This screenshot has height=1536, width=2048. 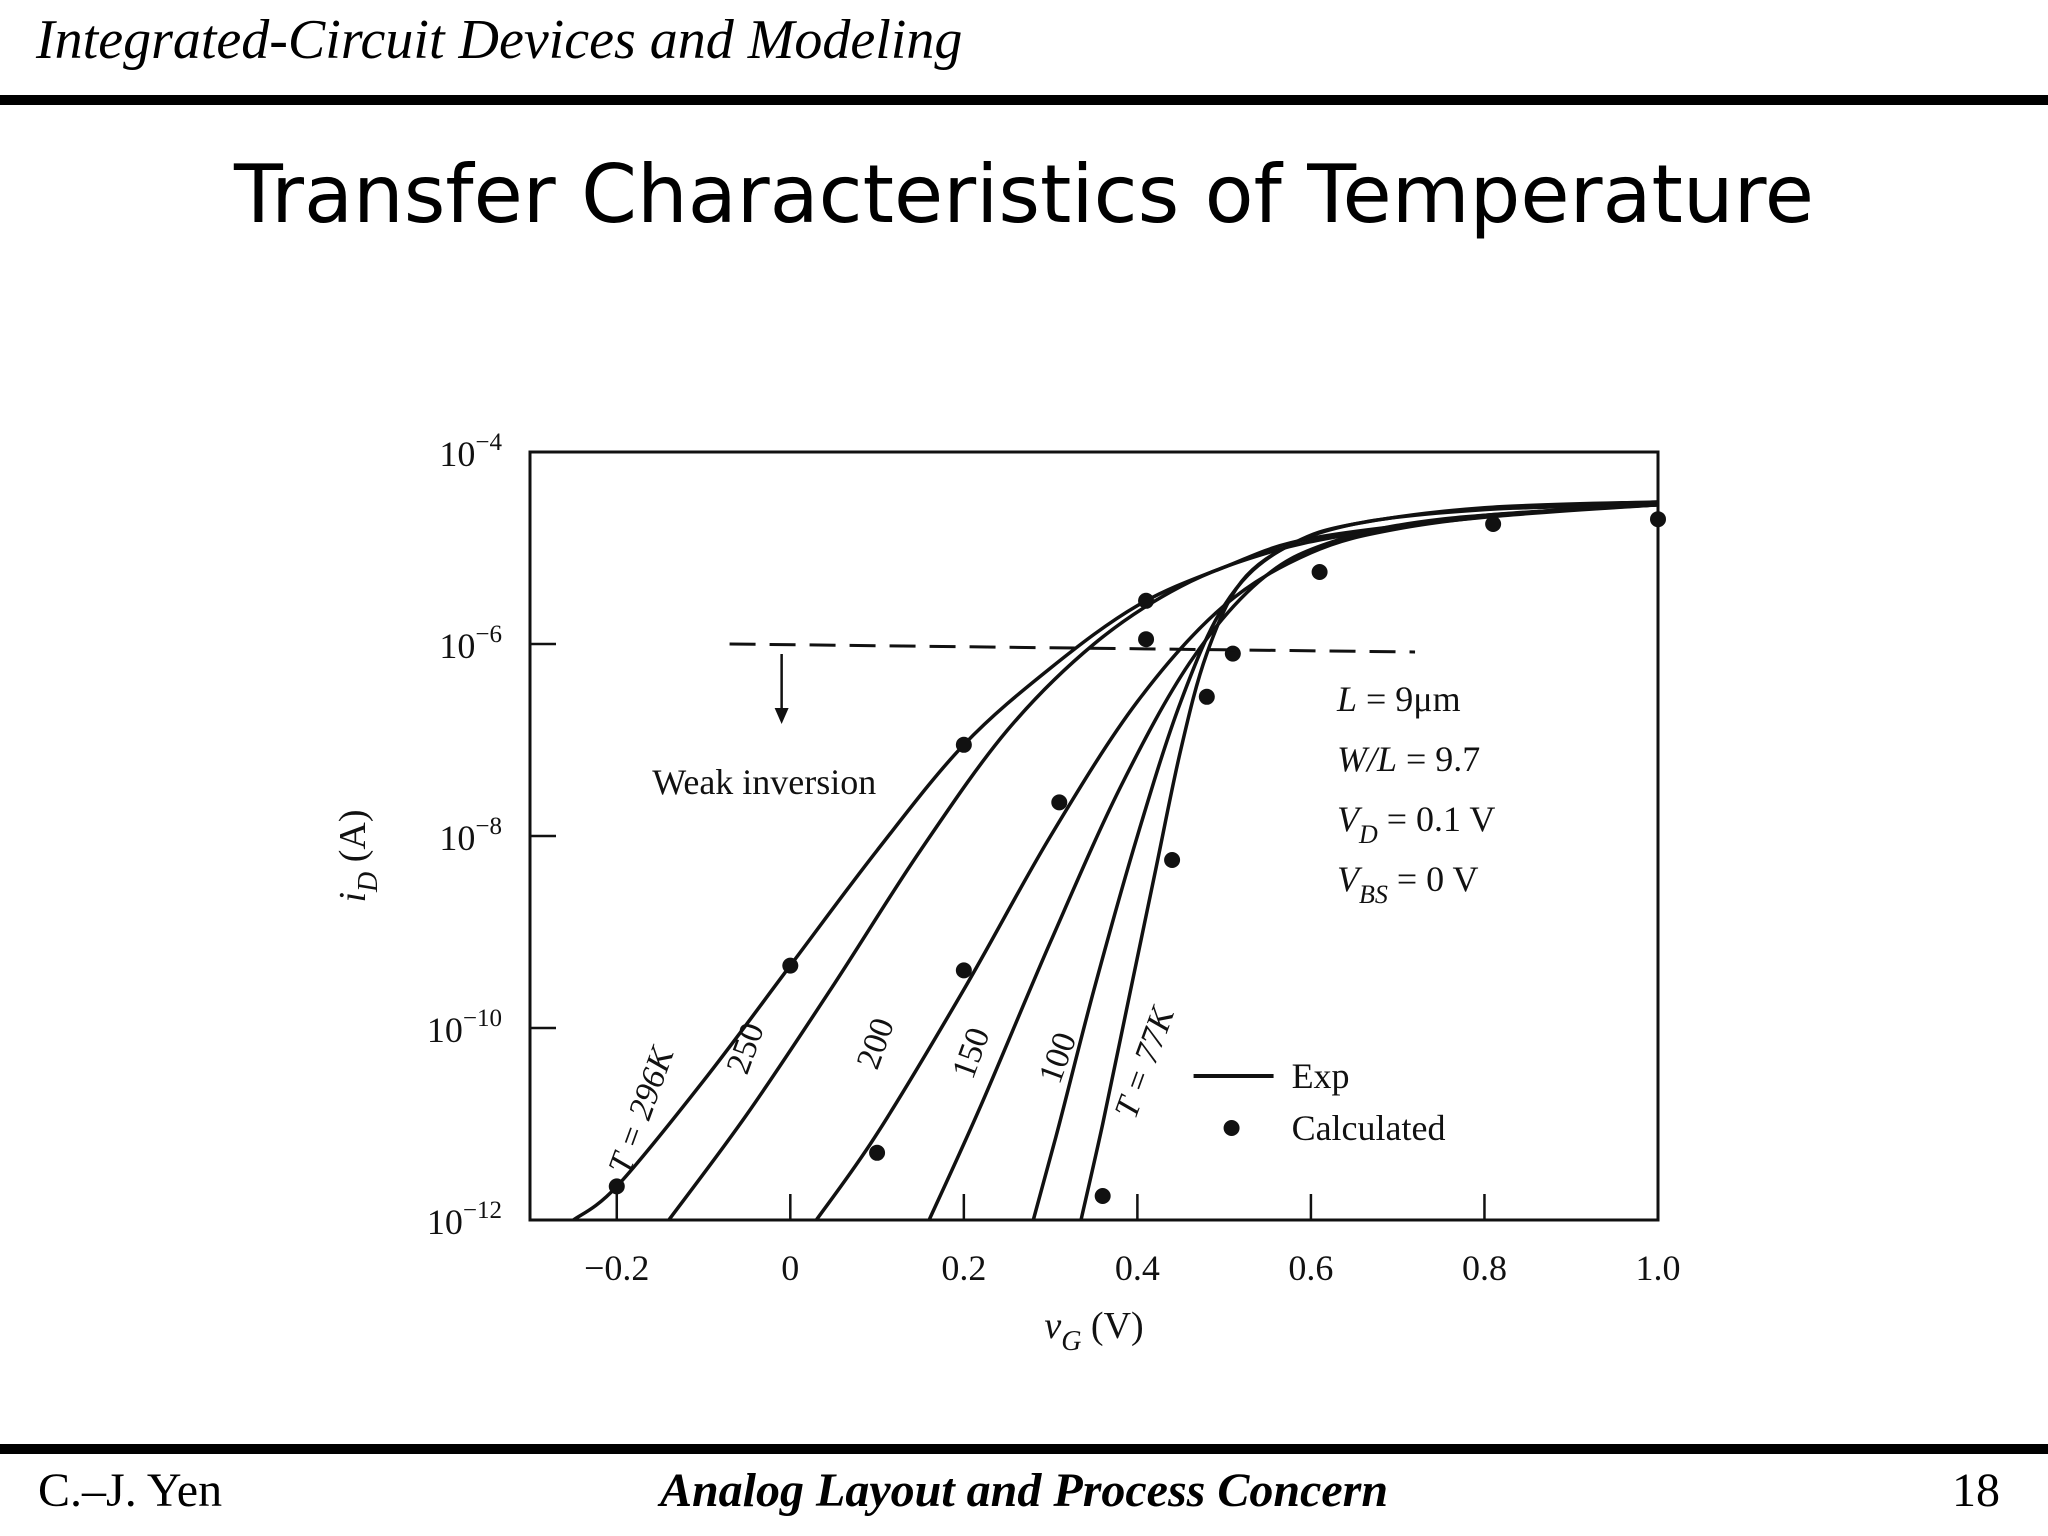 I want to click on weak-inversion-label: Weak inversion, so click(x=764, y=782).